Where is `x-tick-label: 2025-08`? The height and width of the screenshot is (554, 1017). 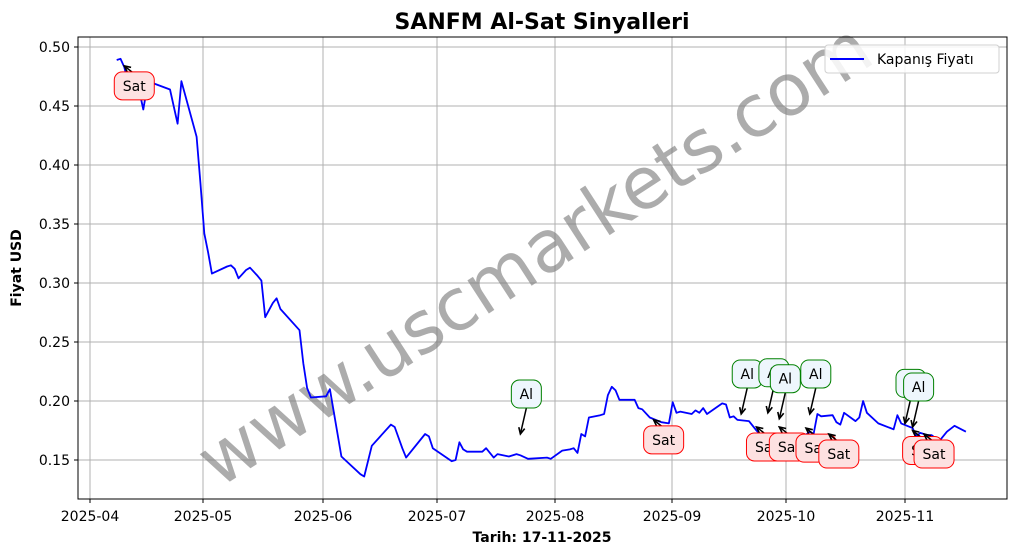
x-tick-label: 2025-08 is located at coordinates (555, 517).